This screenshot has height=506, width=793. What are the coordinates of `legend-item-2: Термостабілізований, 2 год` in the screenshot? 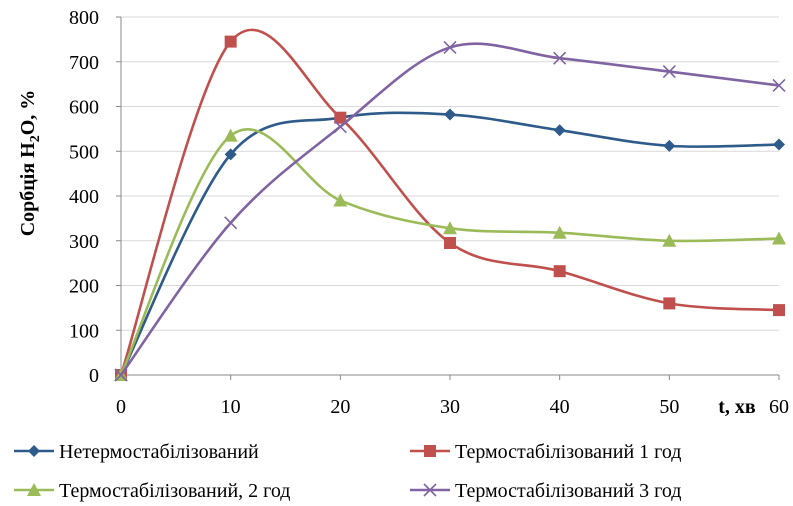 It's located at (152, 491).